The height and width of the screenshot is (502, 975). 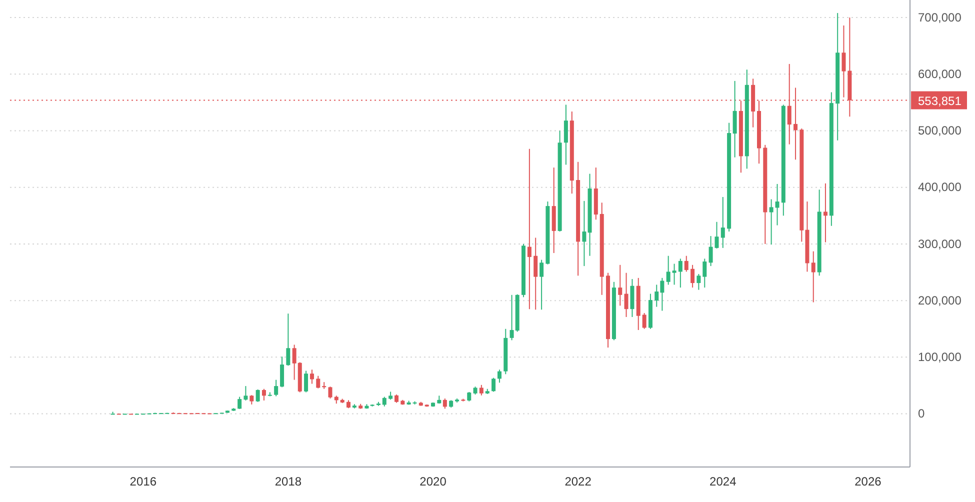 I want to click on x-tick-label: 2024, so click(x=723, y=481).